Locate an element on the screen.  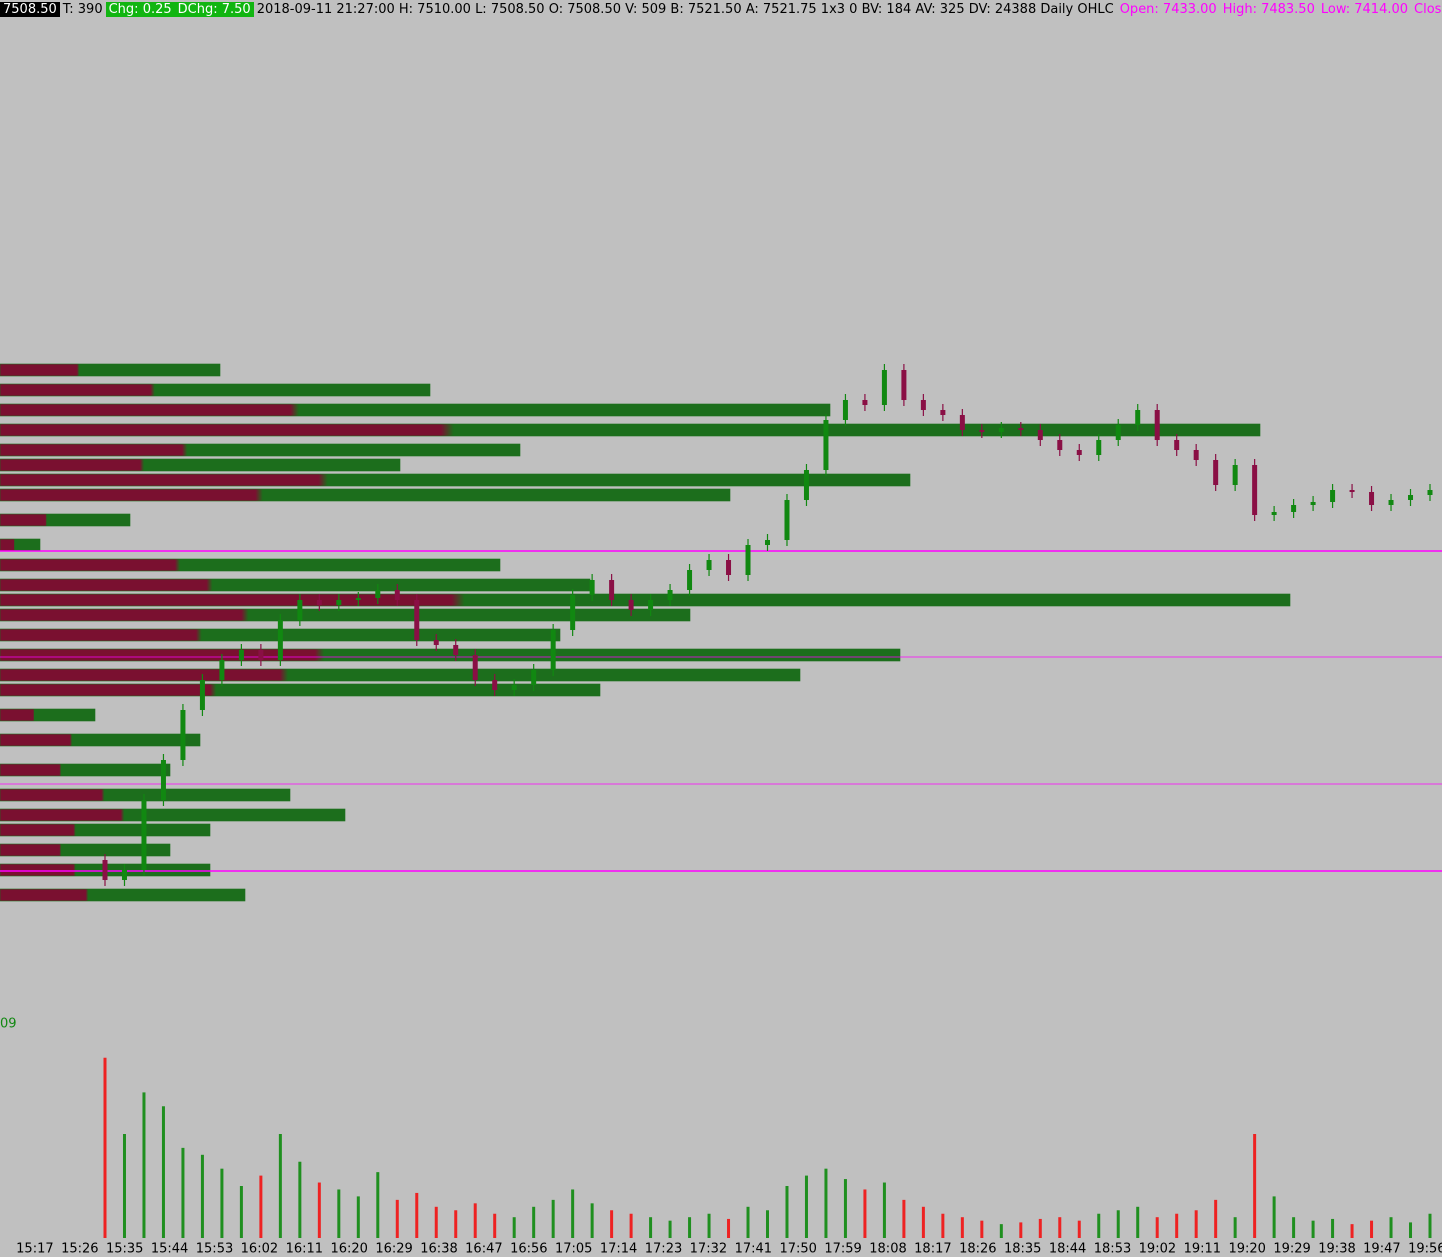
x-tick-label: 17:05 is located at coordinates (573, 1249).